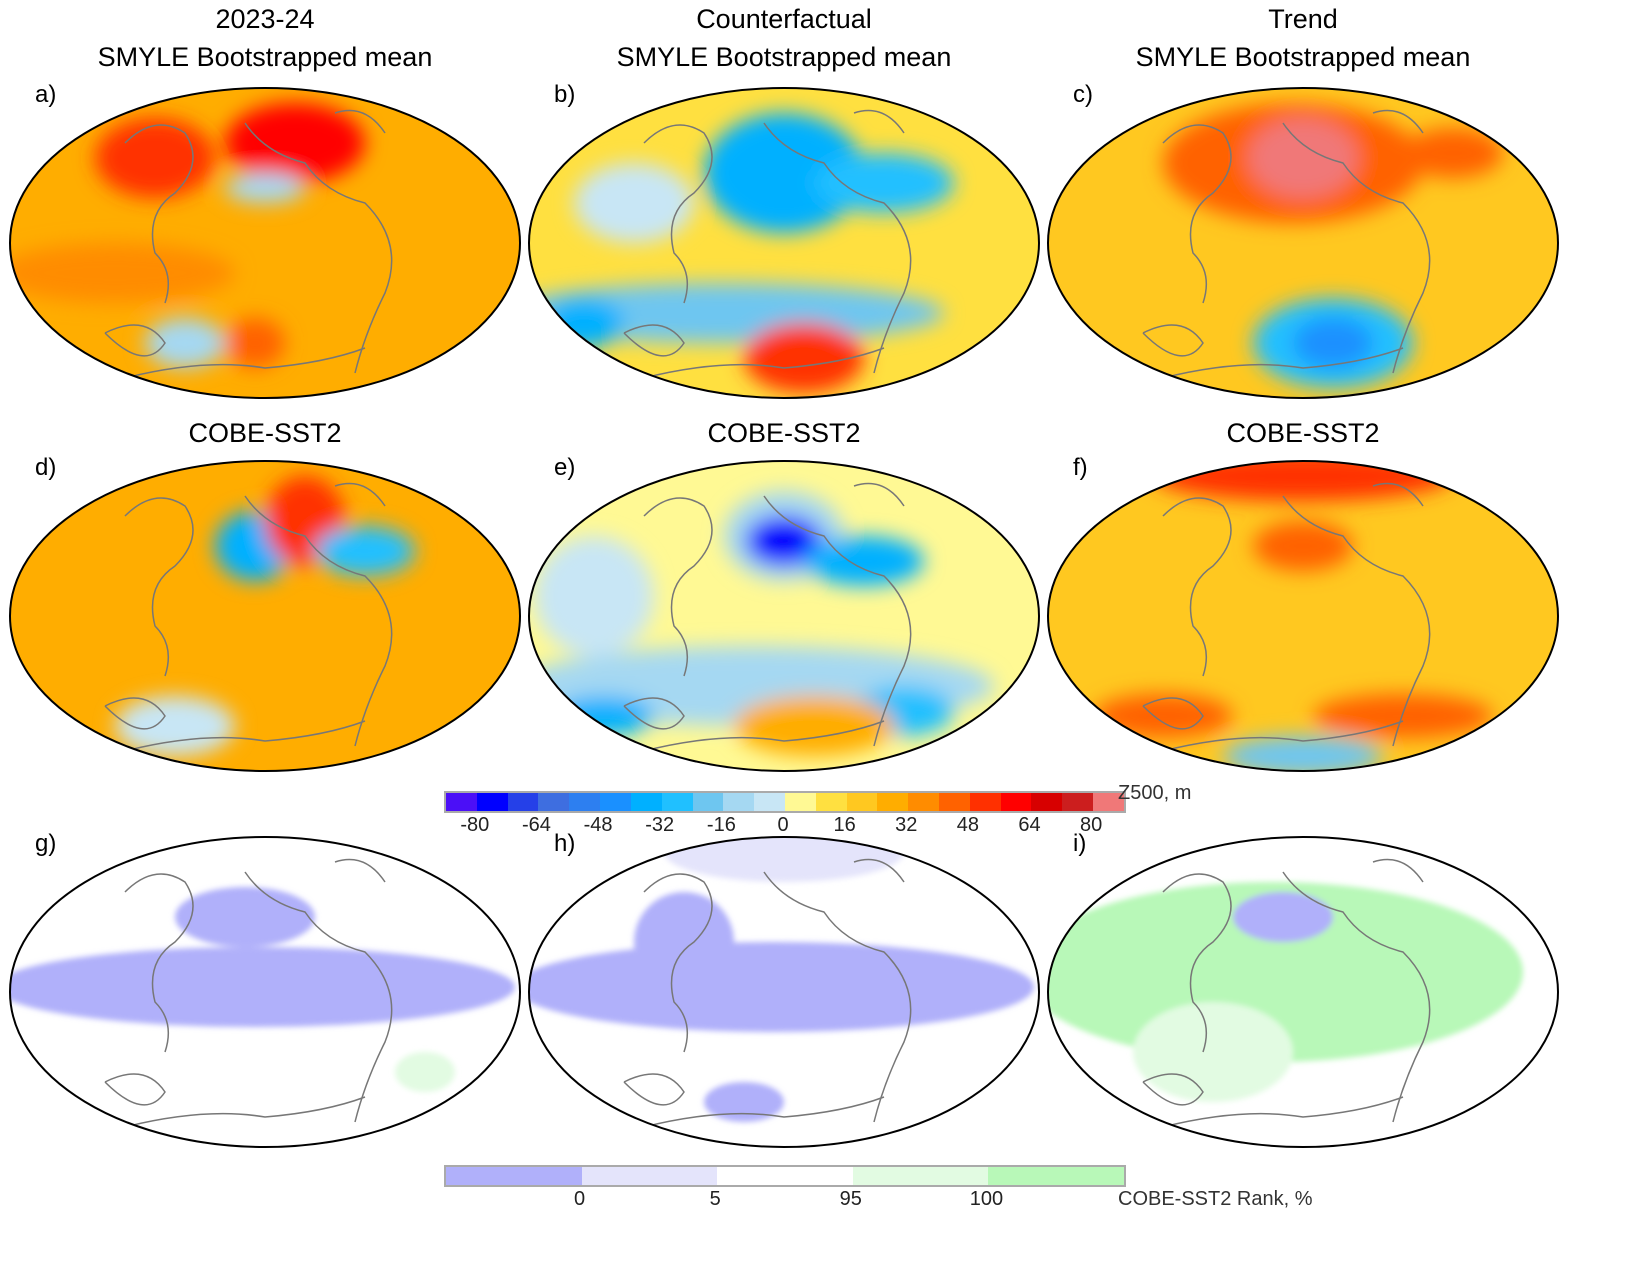 The height and width of the screenshot is (1272, 1632). What do you see at coordinates (1303, 19) in the screenshot?
I see `col3-title: Trend` at bounding box center [1303, 19].